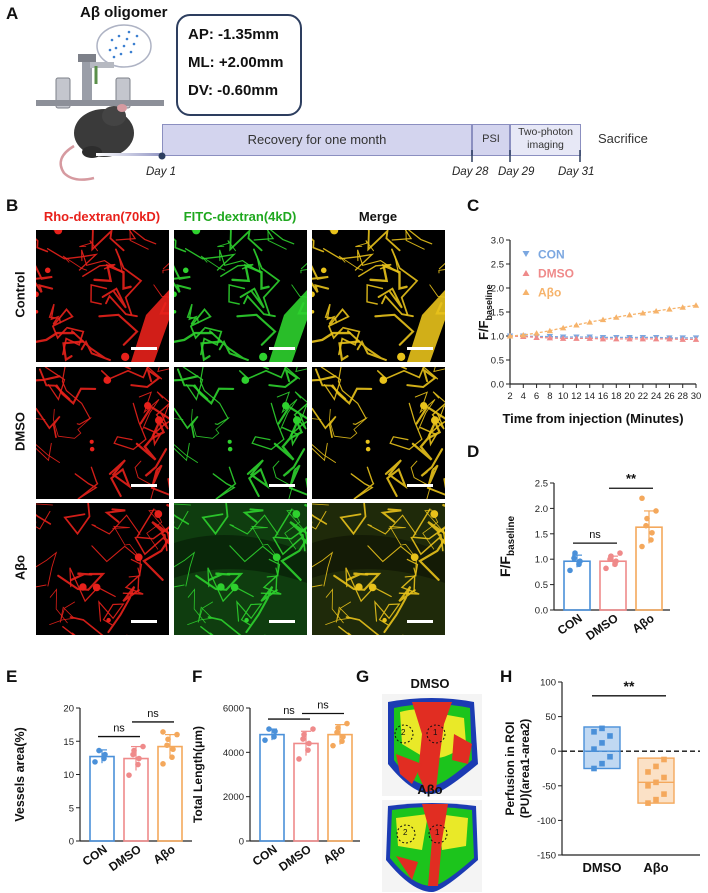  Describe the element at coordinates (295, 858) in the screenshot. I see `x-tick-label: DMSO` at that location.